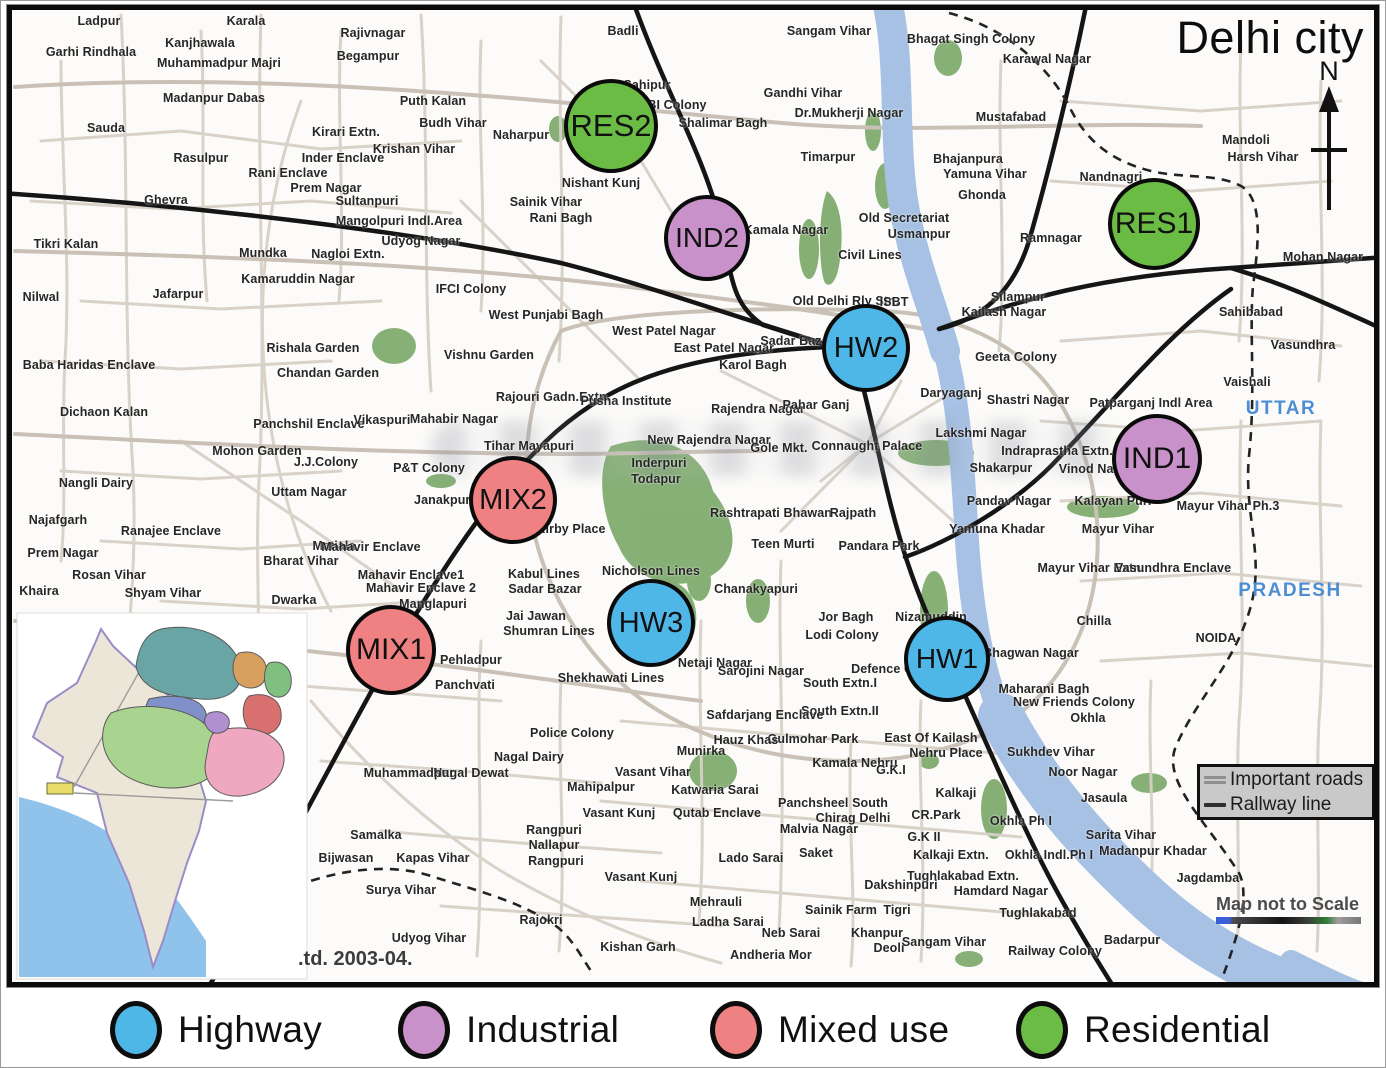  I want to click on place-label: Rajpath, so click(853, 513).